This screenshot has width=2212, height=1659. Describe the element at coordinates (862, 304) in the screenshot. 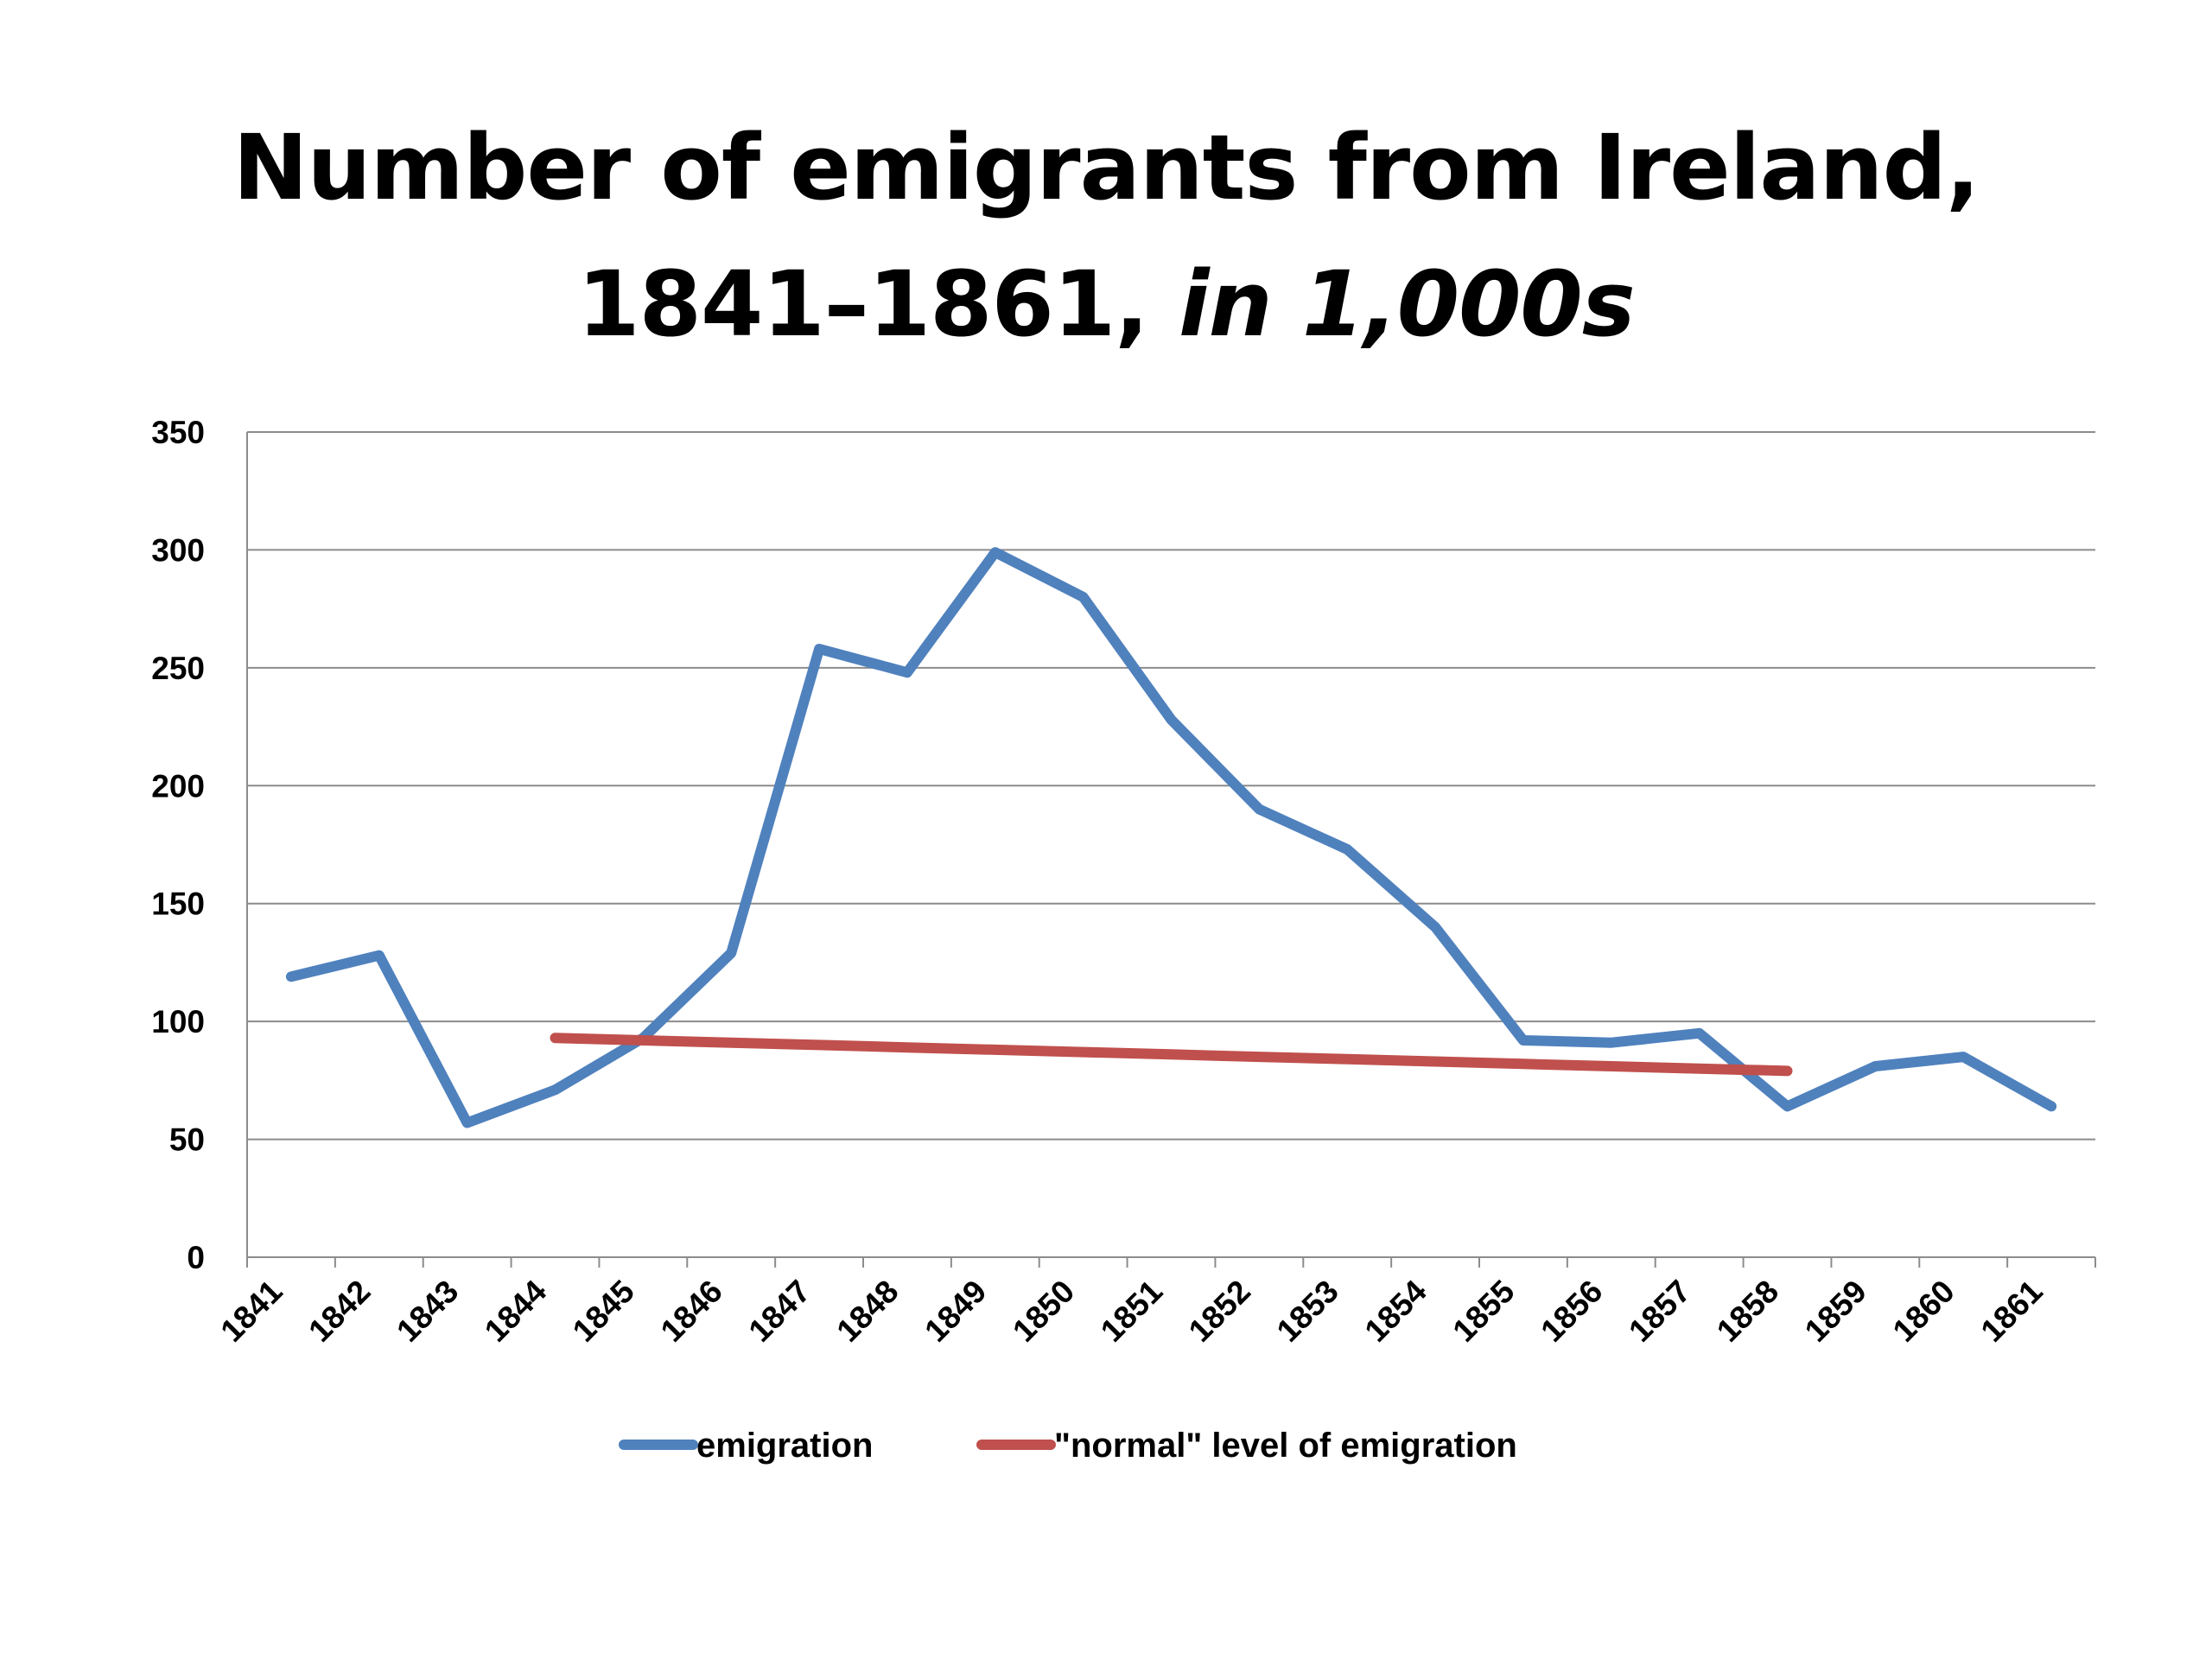

I see `chart-title-years: 1841–1861,` at that location.